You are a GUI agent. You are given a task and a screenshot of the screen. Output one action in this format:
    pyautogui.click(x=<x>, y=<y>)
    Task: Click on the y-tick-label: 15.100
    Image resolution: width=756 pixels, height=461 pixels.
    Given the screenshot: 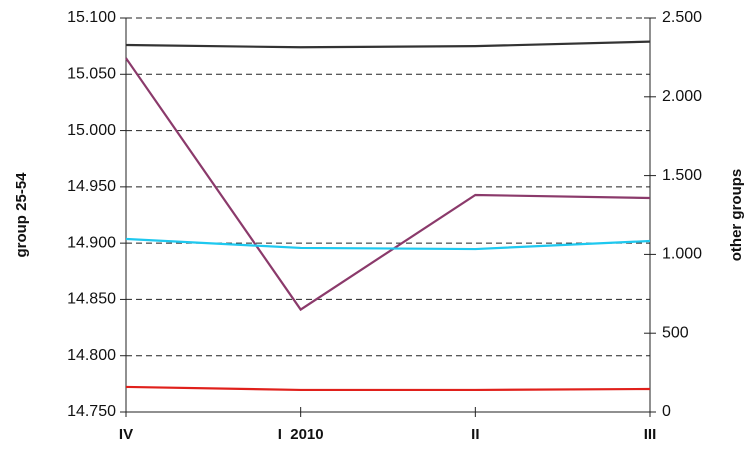 What is the action you would take?
    pyautogui.click(x=91, y=17)
    